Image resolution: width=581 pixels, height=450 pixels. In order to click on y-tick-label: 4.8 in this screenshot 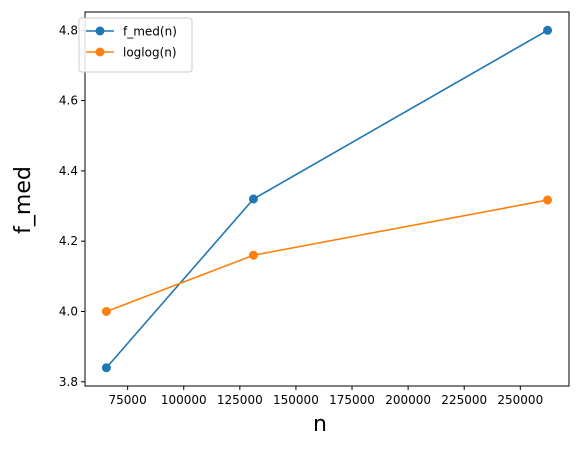, I will do `click(68, 30)`.